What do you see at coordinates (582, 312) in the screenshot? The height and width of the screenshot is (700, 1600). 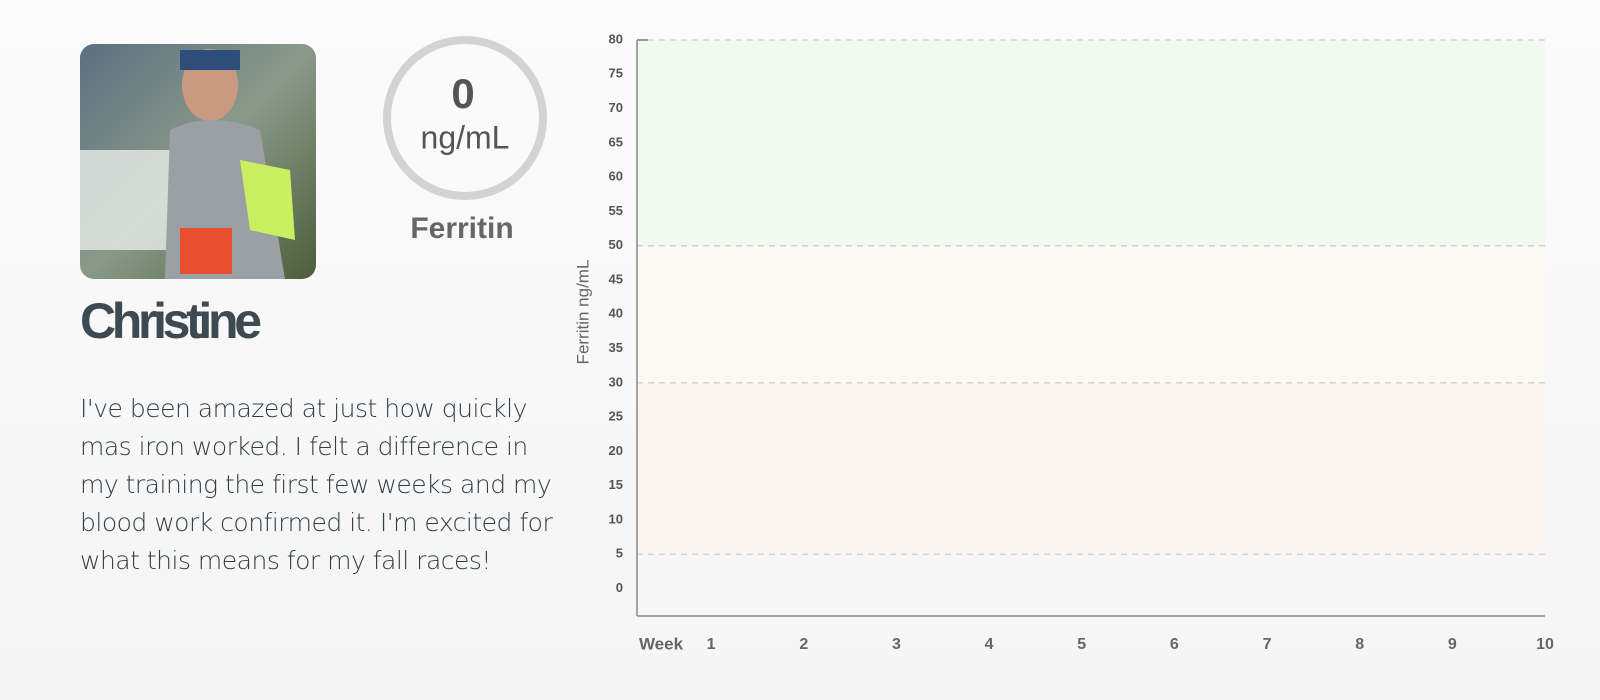 I see `y-axis-label: Ferritin ng/mL` at bounding box center [582, 312].